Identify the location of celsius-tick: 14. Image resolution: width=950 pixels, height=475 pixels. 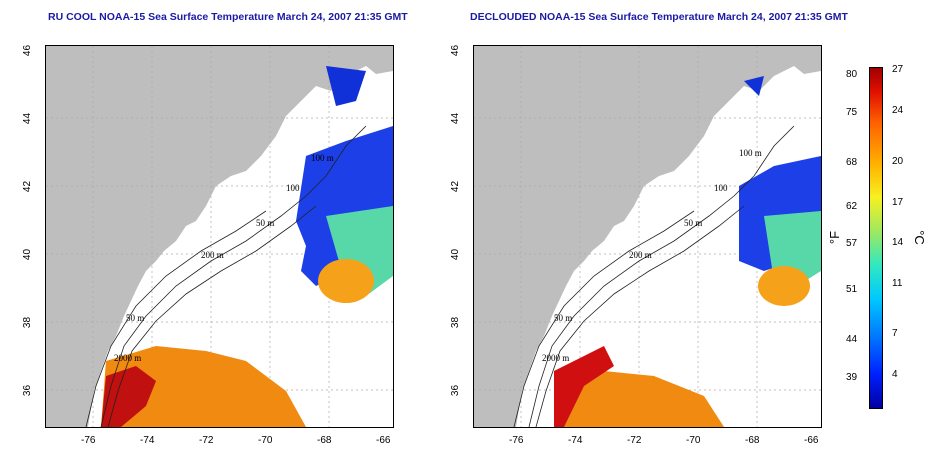
(898, 242).